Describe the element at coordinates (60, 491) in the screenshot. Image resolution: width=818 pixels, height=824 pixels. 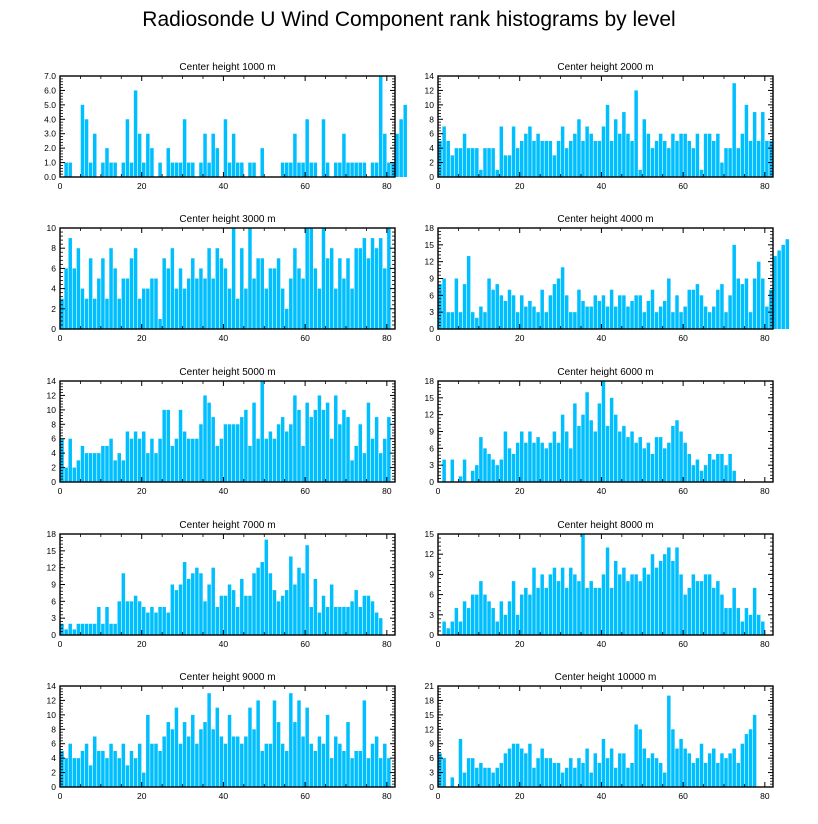
I see `x-tick-label: 0` at that location.